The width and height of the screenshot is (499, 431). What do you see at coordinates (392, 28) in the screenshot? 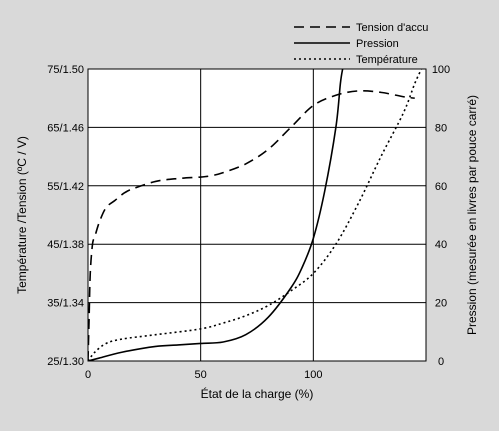
I see `legend-label: Tension d'accu` at bounding box center [392, 28].